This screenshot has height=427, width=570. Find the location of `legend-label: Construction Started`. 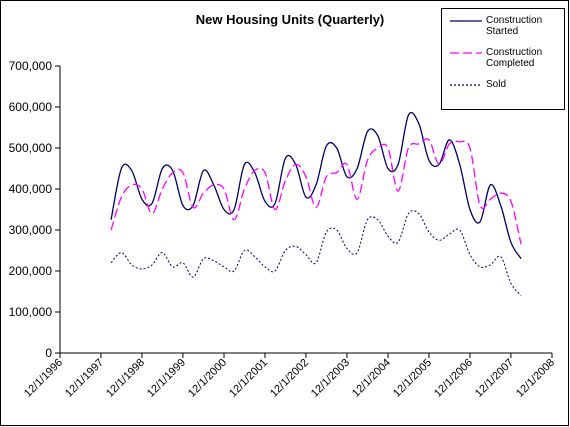

legend-label: Construction Started is located at coordinates (514, 26).